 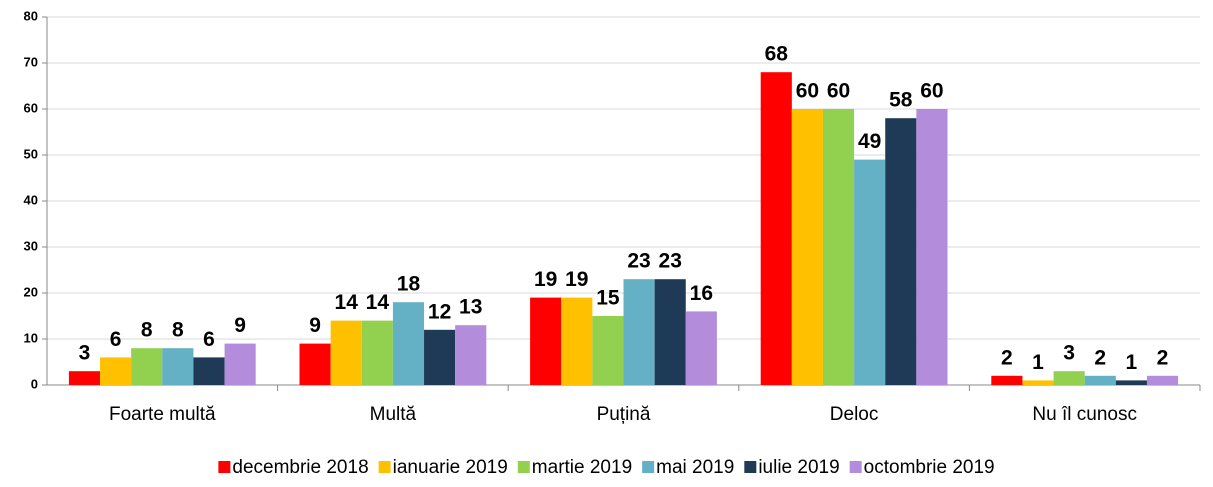 I want to click on y-tick-label: 50, so click(x=31, y=153).